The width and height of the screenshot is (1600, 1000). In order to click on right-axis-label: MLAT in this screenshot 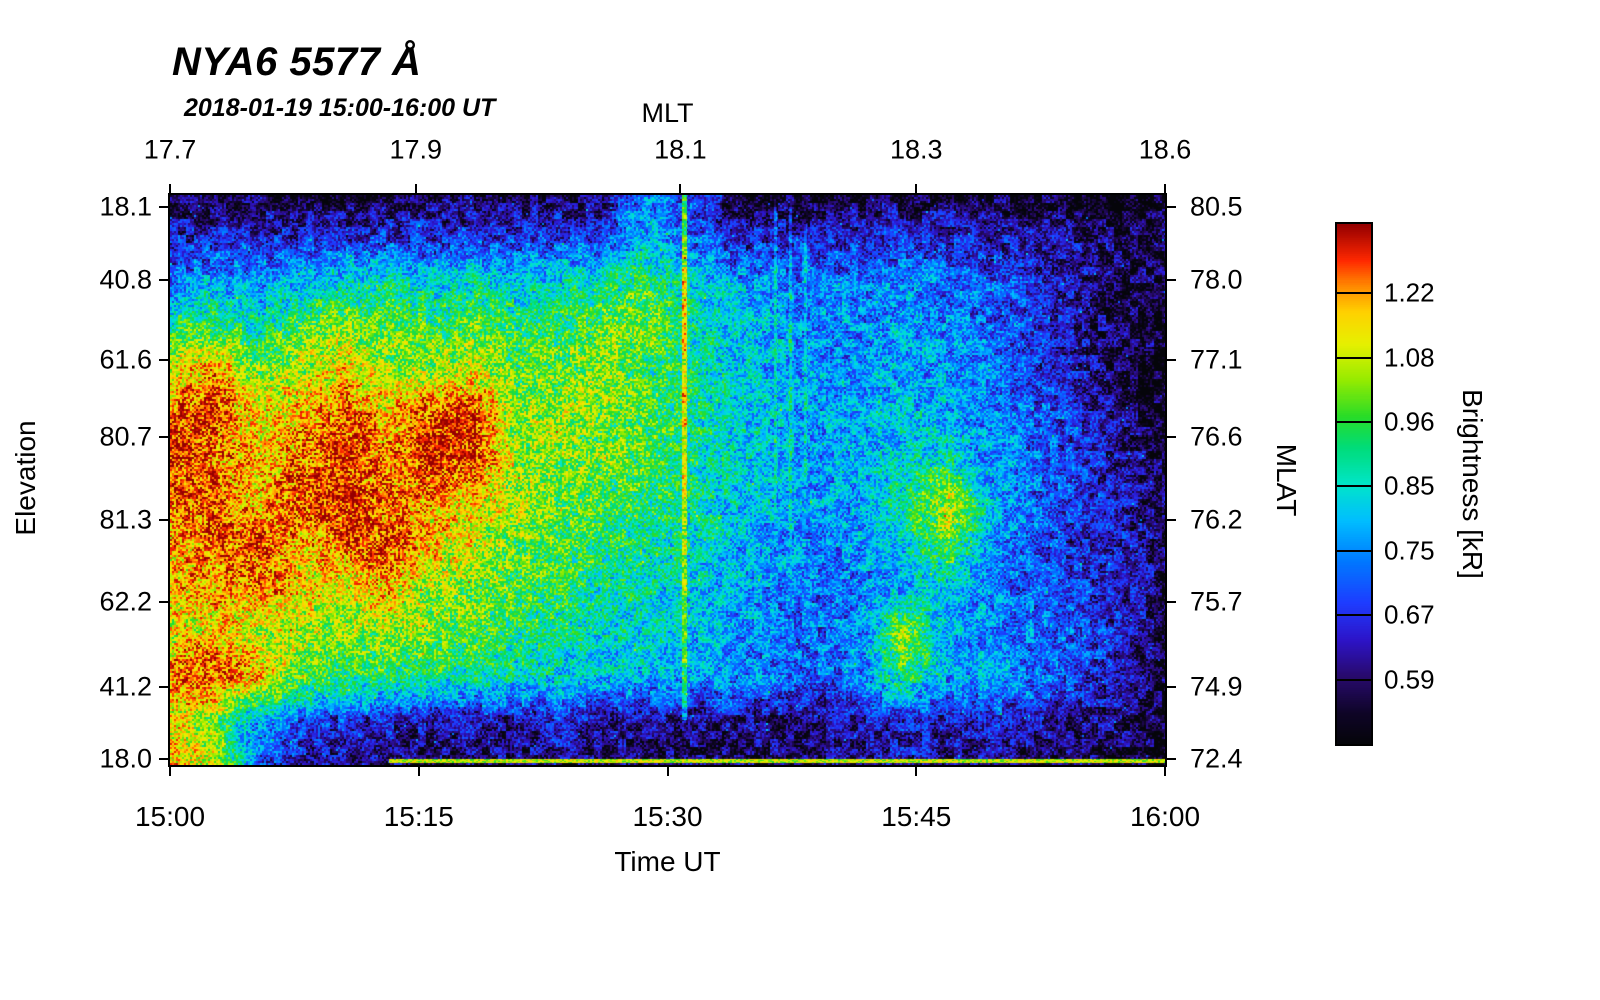, I will do `click(1286, 480)`.